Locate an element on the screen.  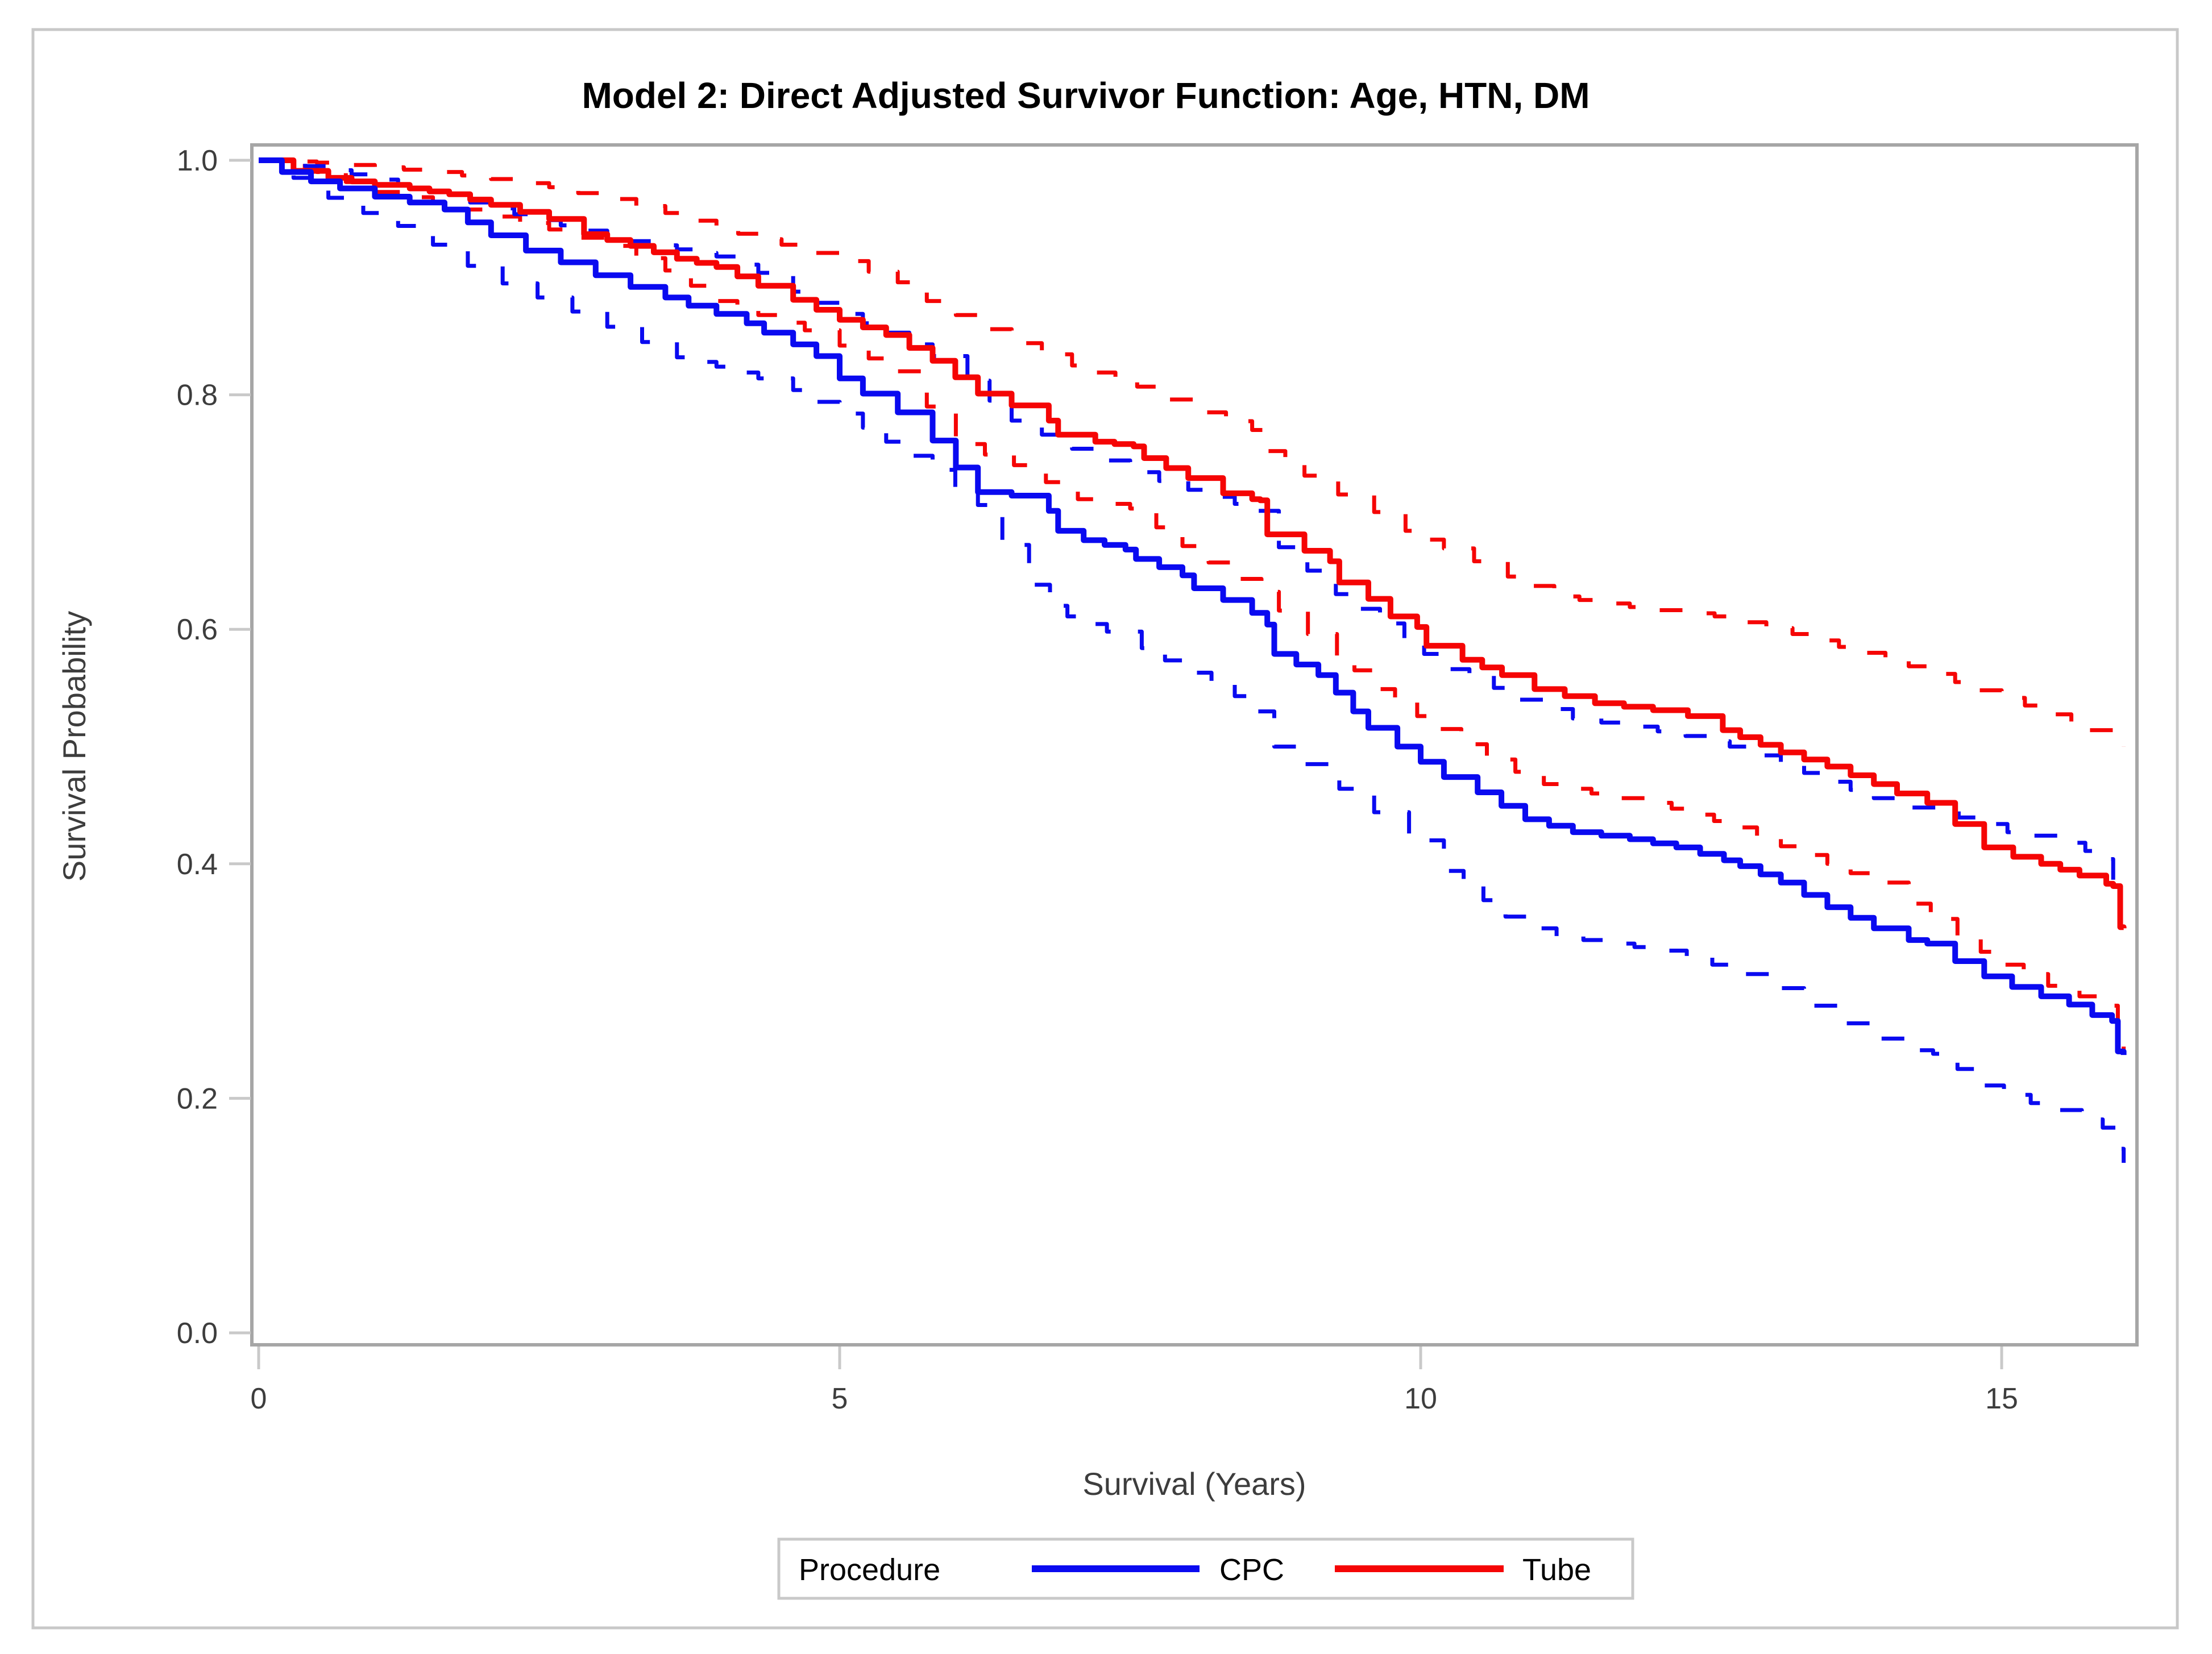
y-tick-label: 0.4 is located at coordinates (197, 864).